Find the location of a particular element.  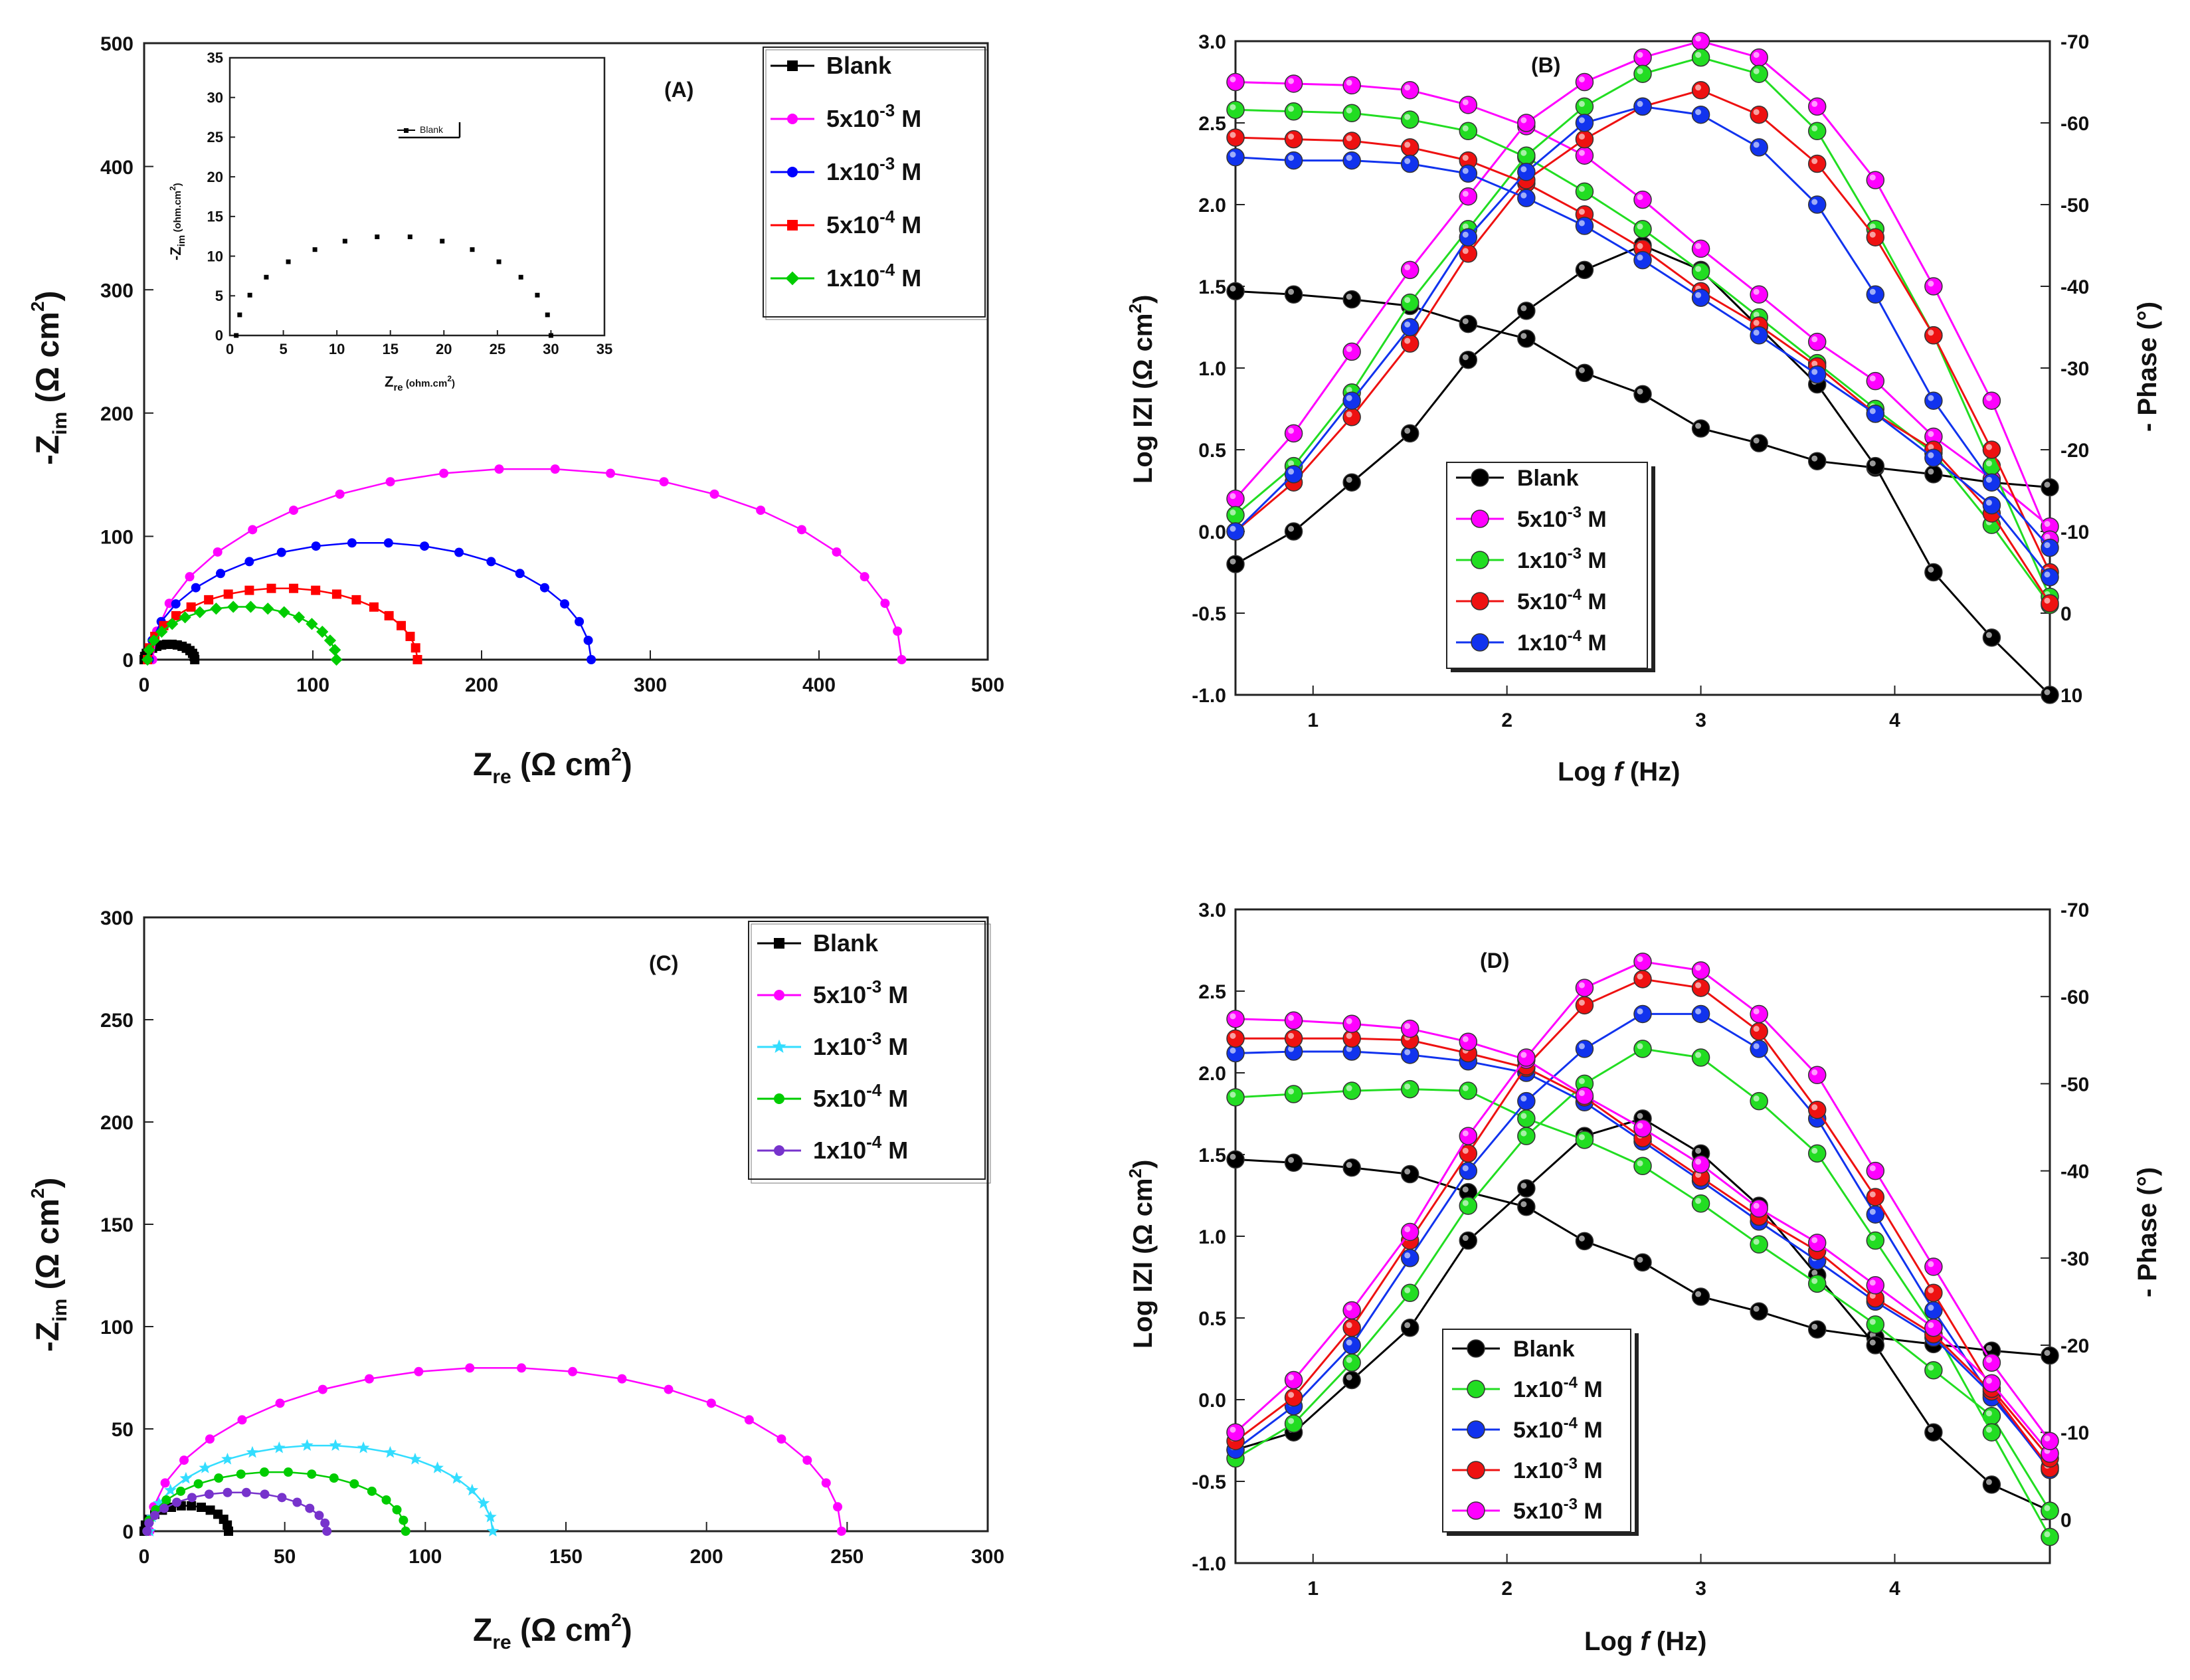

panel-d-legend: Blank 1x10-4 M 5x10-4 M 1x10-3 M 5x10-3 M is located at coordinates (1540, 1432).